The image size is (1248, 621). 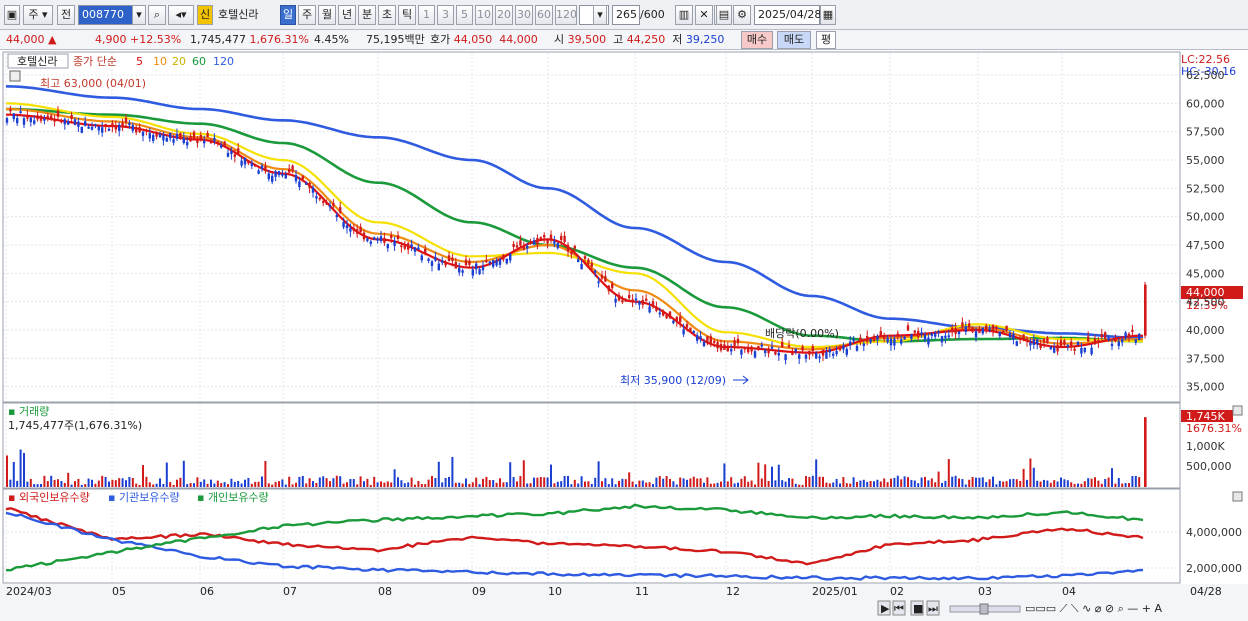 I want to click on calendar-icon: ▦, so click(x=828, y=15).